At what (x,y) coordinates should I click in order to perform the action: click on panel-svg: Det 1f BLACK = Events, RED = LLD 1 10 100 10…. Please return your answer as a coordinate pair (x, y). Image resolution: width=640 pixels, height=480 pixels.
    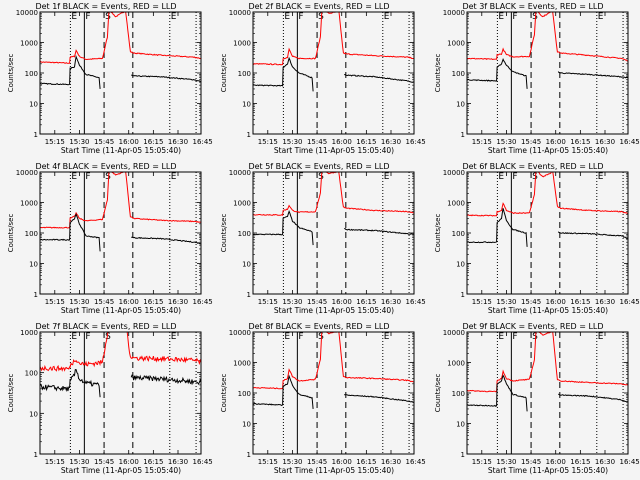
    Looking at the image, I should click on (110, 78).